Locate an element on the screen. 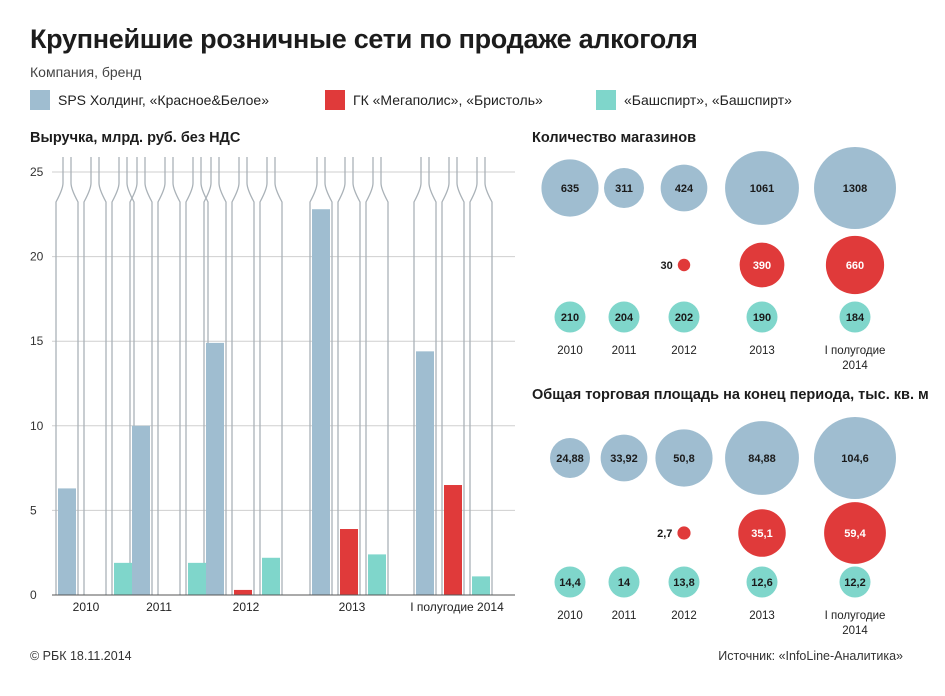  bubble-label: 12,6 is located at coordinates (761, 583).